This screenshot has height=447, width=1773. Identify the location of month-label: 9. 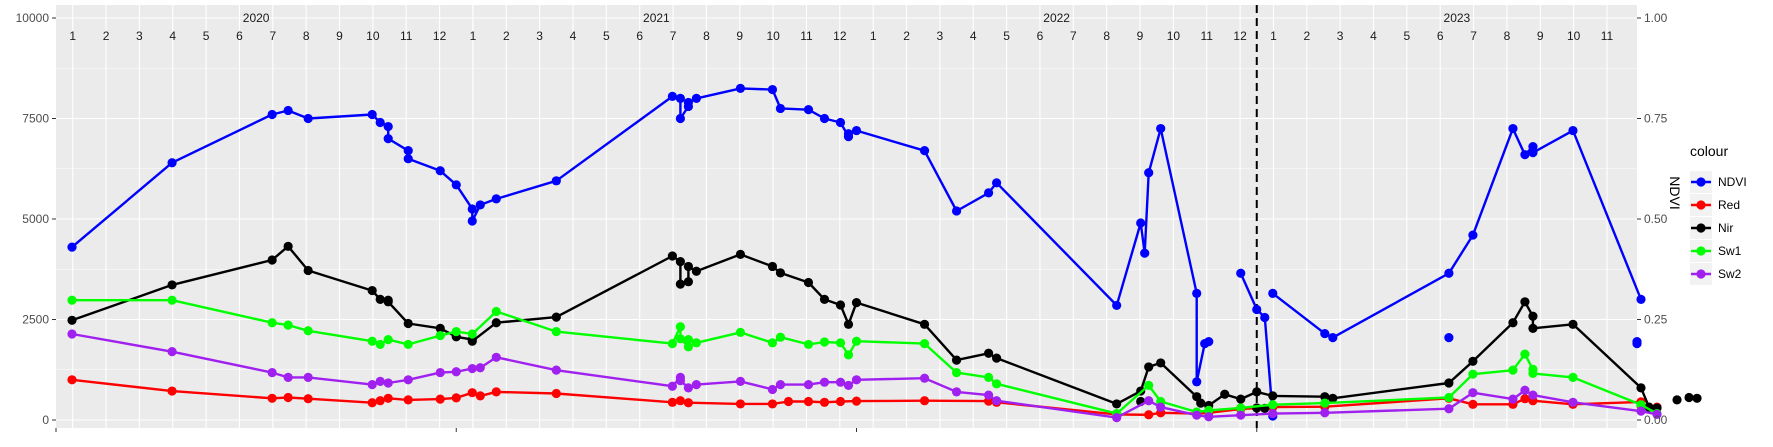
(739, 36).